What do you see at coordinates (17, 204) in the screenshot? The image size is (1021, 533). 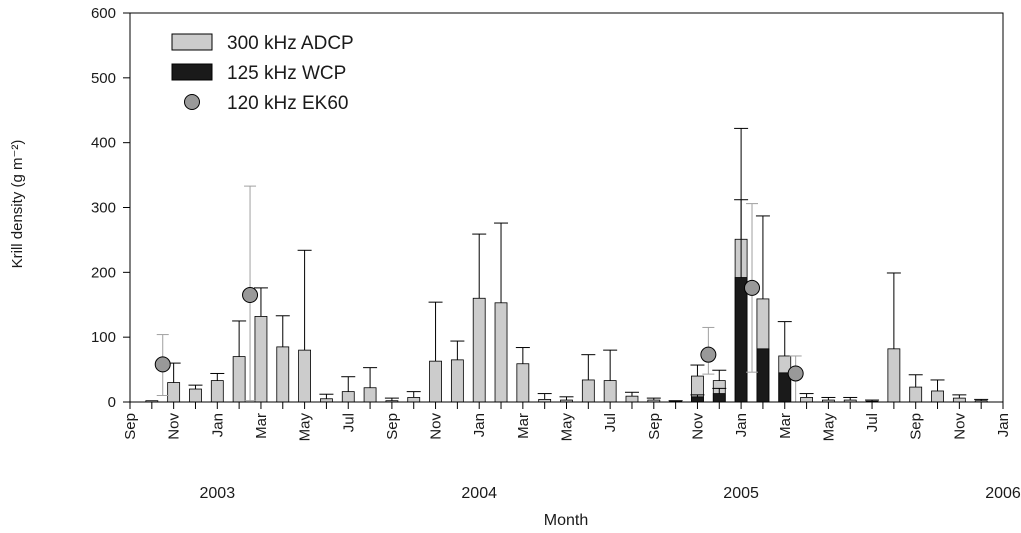 I see `y-axis-label: Krill density (g m⁻²)` at bounding box center [17, 204].